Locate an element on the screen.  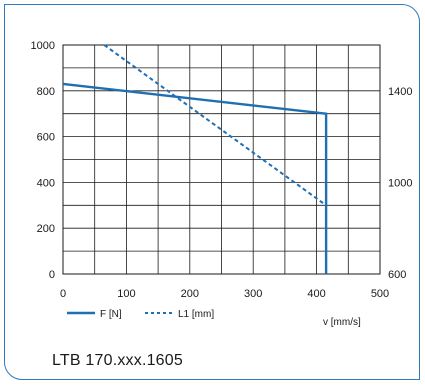
y-right-tick-label: 600 is located at coordinates (397, 275).